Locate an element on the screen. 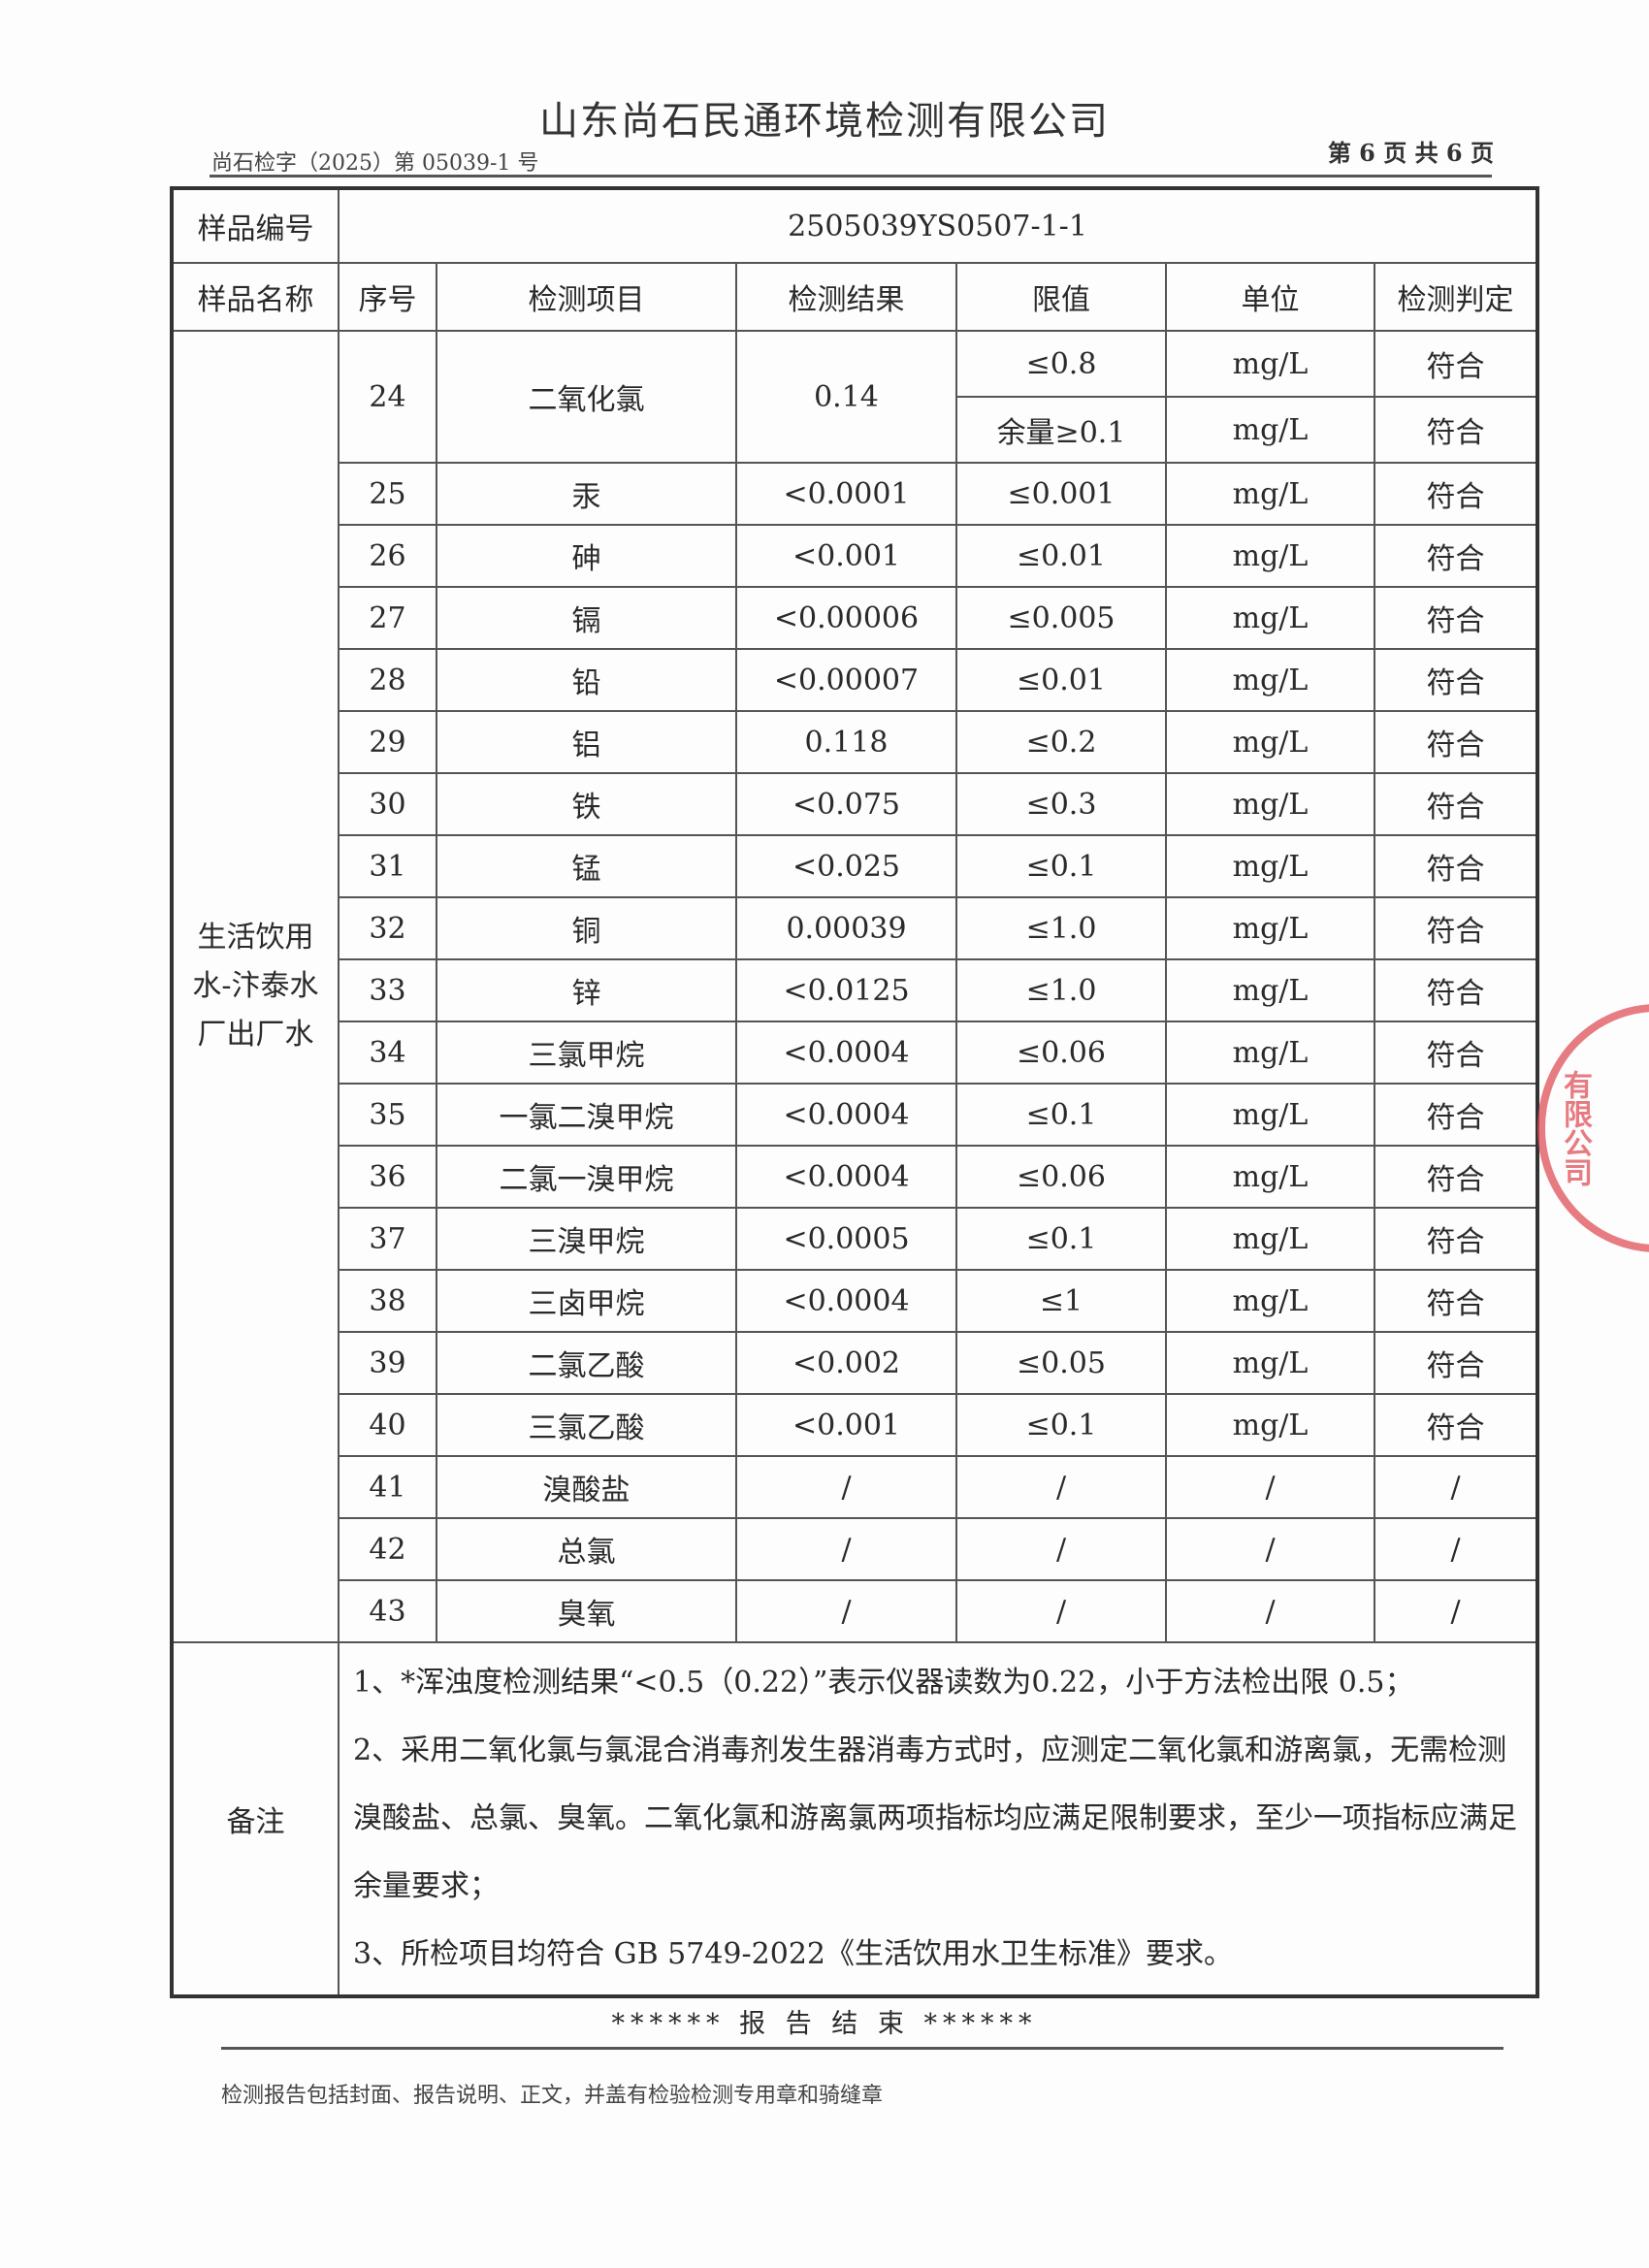 This screenshot has width=1649, height=2268. row-result: <0.0005 is located at coordinates (846, 1239).